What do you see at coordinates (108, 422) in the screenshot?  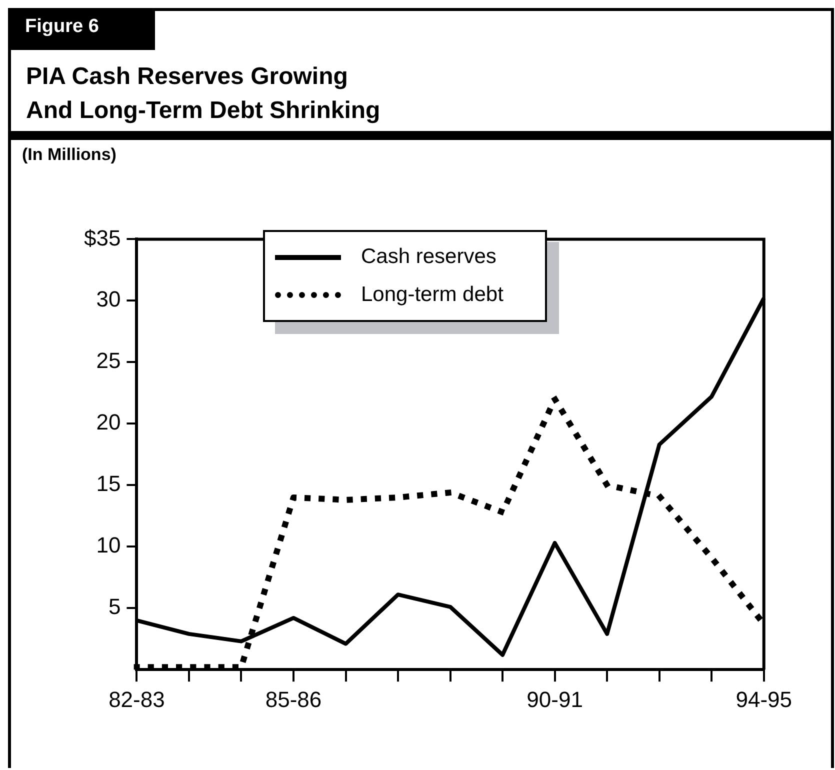 I see `y-tick-label: 20` at bounding box center [108, 422].